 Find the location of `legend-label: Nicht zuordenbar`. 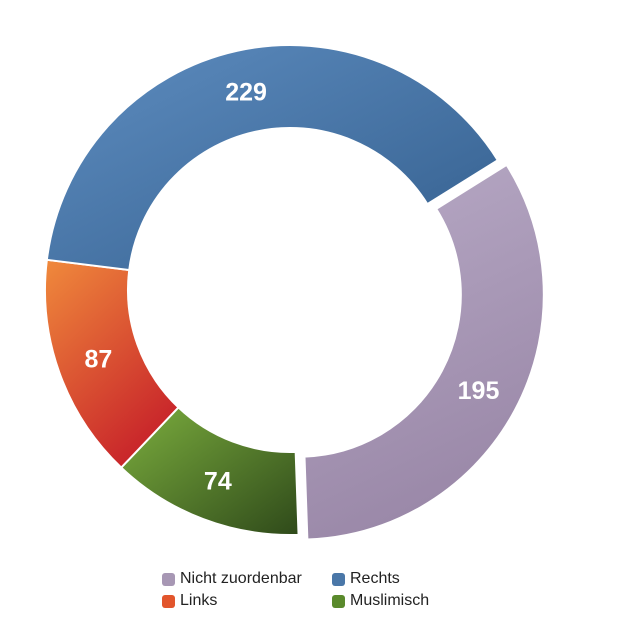

legend-label: Nicht zuordenbar is located at coordinates (241, 578).